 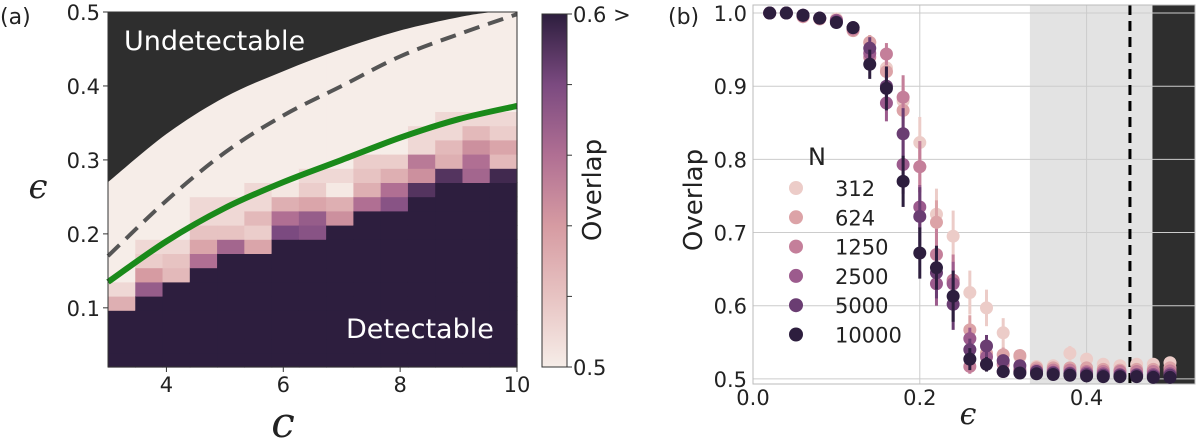 I want to click on x-tick-label-b: 0.0, so click(x=752, y=398).